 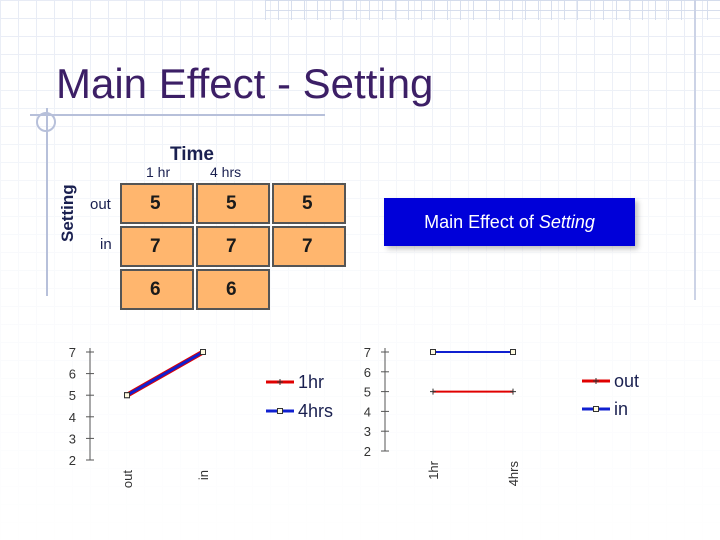 What do you see at coordinates (315, 411) in the screenshot?
I see `legend-label: 4hrs` at bounding box center [315, 411].